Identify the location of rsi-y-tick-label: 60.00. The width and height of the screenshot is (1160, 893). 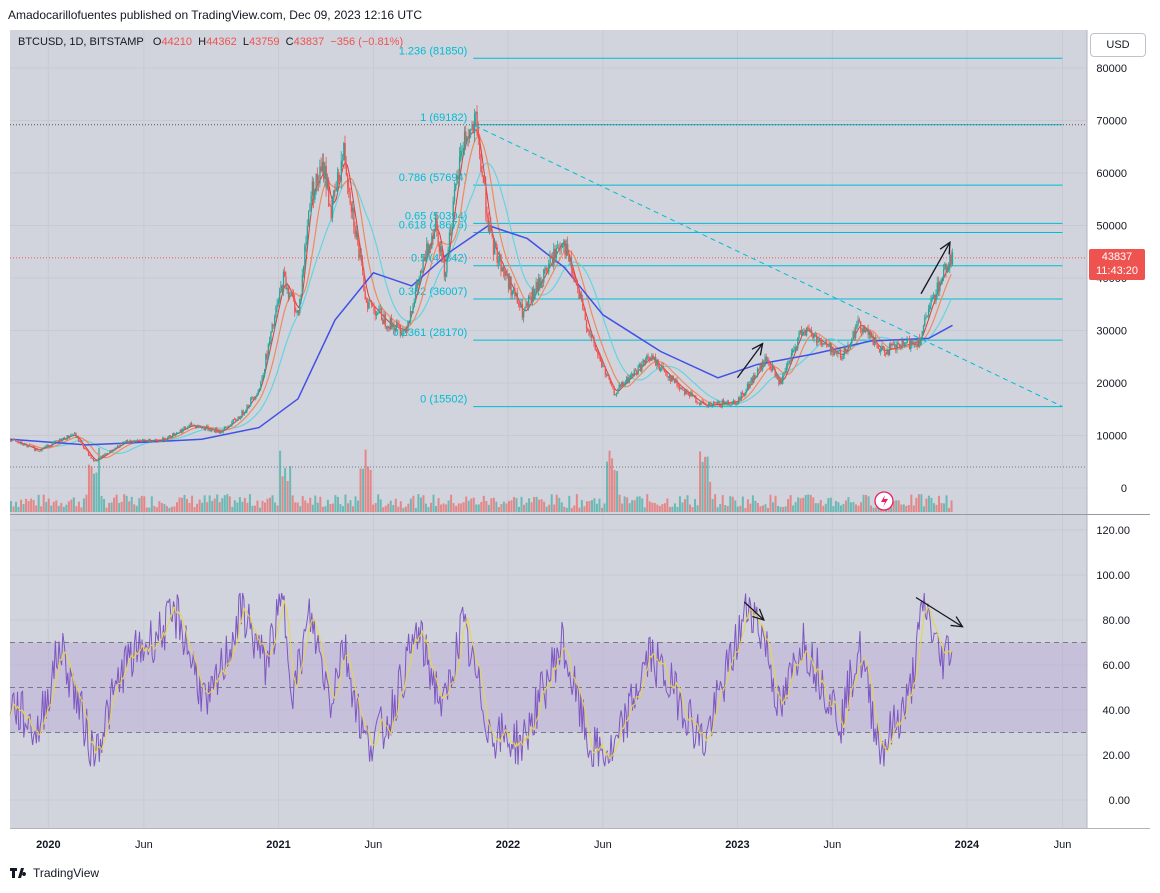
(1116, 666).